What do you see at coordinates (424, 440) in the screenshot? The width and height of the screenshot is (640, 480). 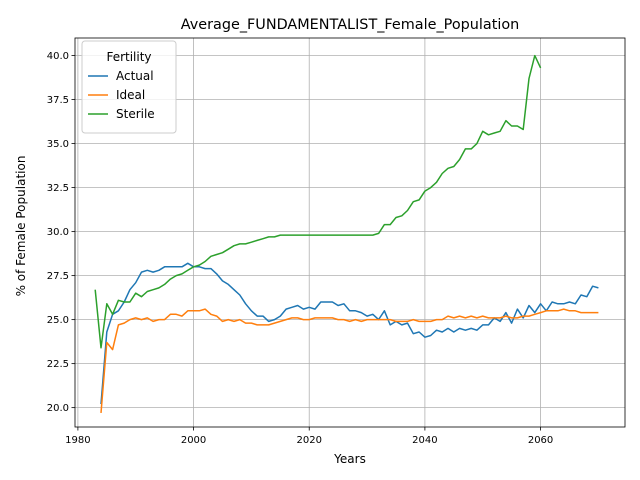 I see `x-tick-label: 2040` at bounding box center [424, 440].